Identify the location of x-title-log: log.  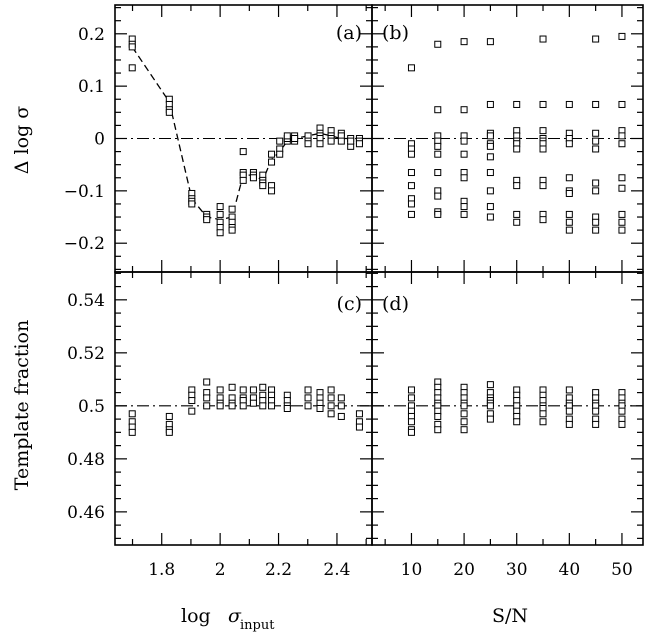
(196, 616).